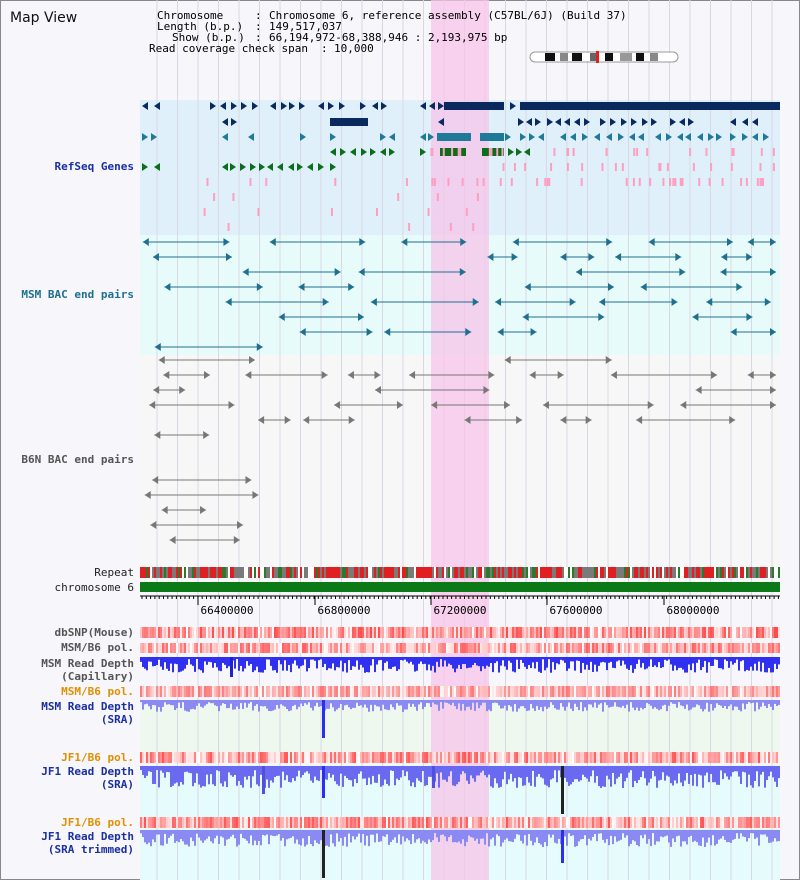 The height and width of the screenshot is (880, 800). Describe the element at coordinates (77, 459) in the screenshot. I see `track-label-b6n-bac: B6N BAC end pairs` at that location.